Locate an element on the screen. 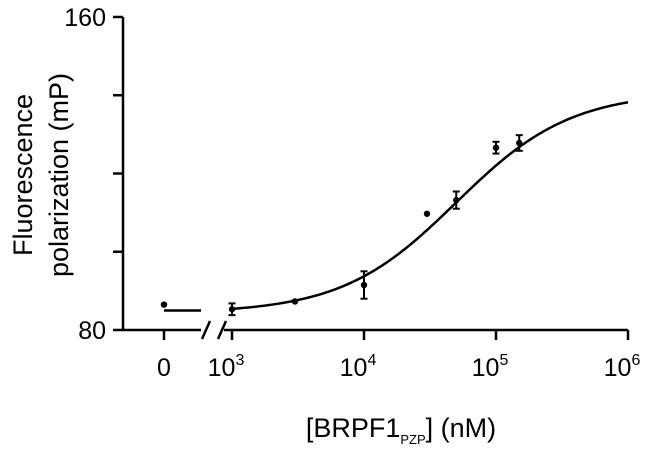 The width and height of the screenshot is (660, 454). x-tick-label: 10⁴ is located at coordinates (358, 367).